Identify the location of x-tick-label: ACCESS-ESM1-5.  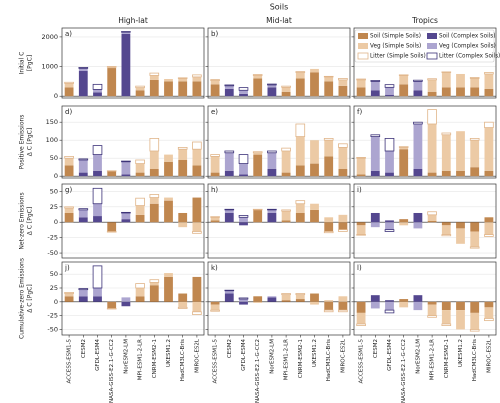
(362, 361).